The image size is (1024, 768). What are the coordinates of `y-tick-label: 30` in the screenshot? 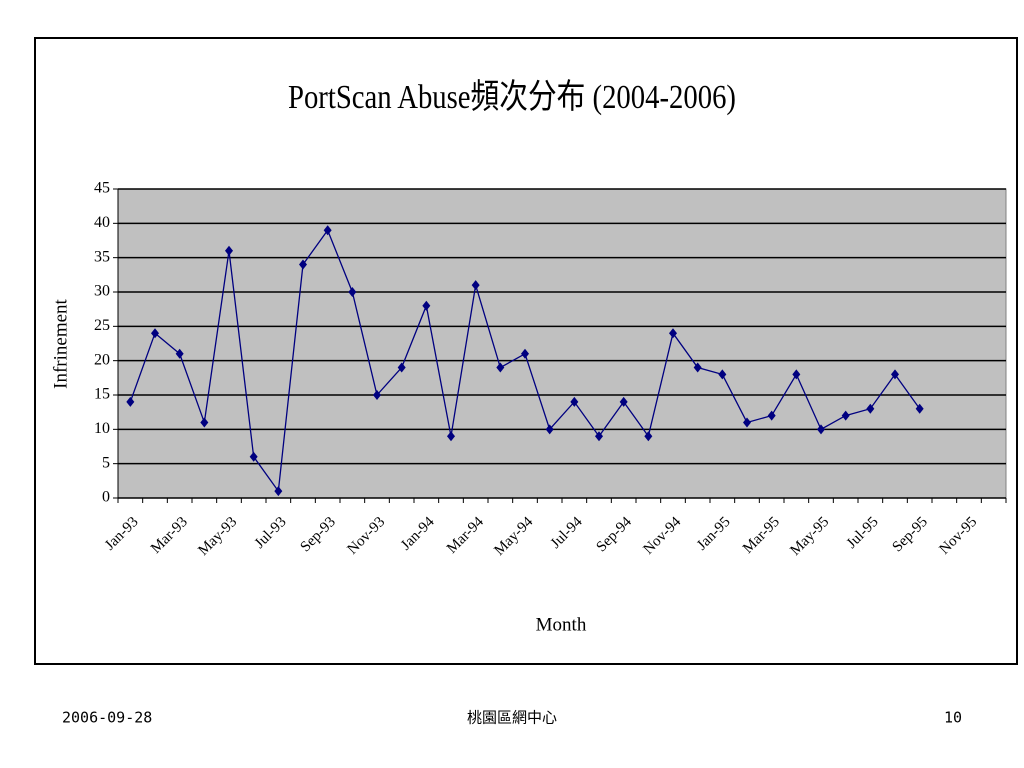 It's located at (102, 291).